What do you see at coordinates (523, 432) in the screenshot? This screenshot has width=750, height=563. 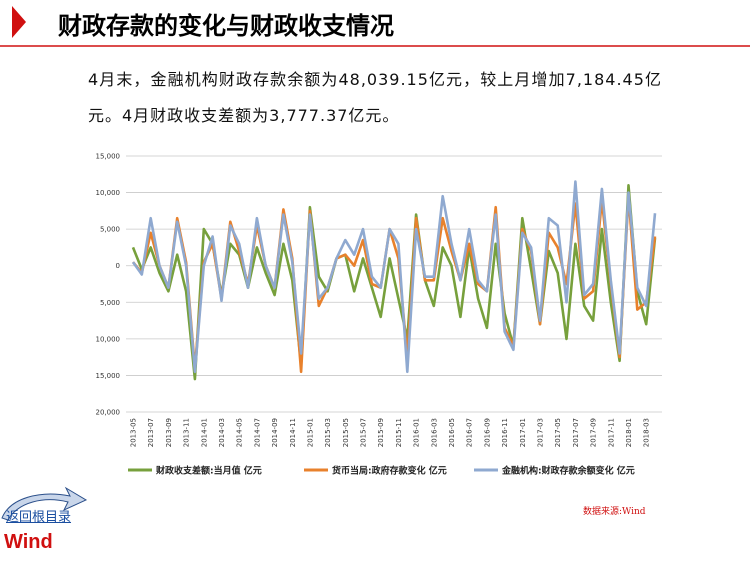 I see `x-tick-label: 2017-01` at bounding box center [523, 432].